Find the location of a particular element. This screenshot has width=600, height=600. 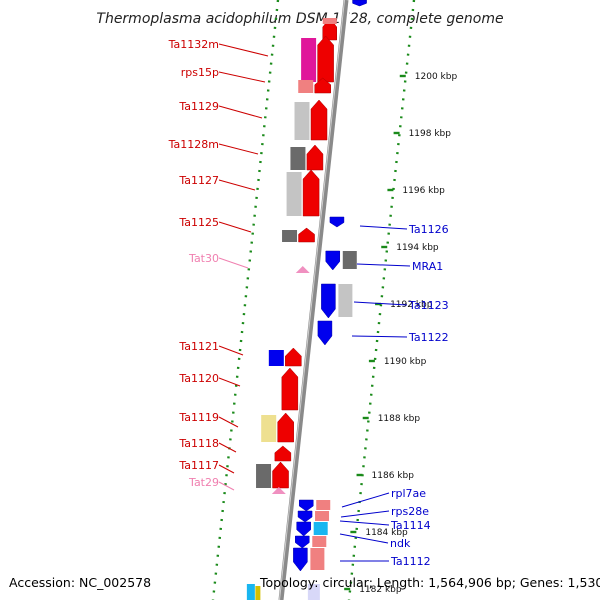

gene-label-ta1125: Ta1125 is located at coordinates (198, 222).